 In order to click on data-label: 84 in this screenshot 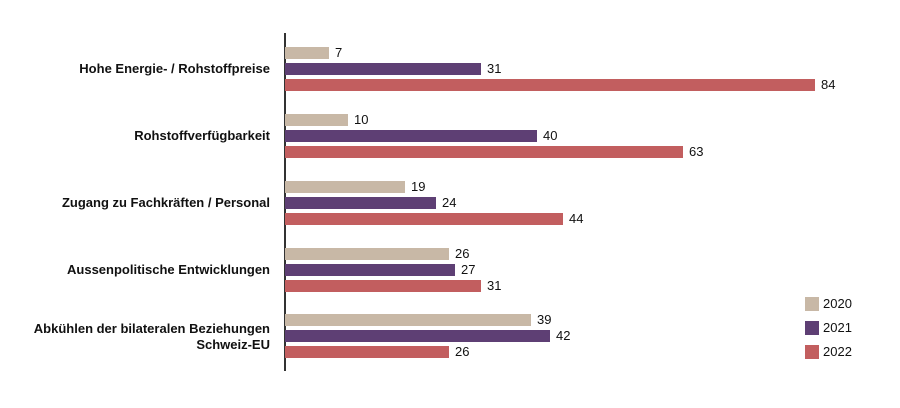, I will do `click(828, 84)`.